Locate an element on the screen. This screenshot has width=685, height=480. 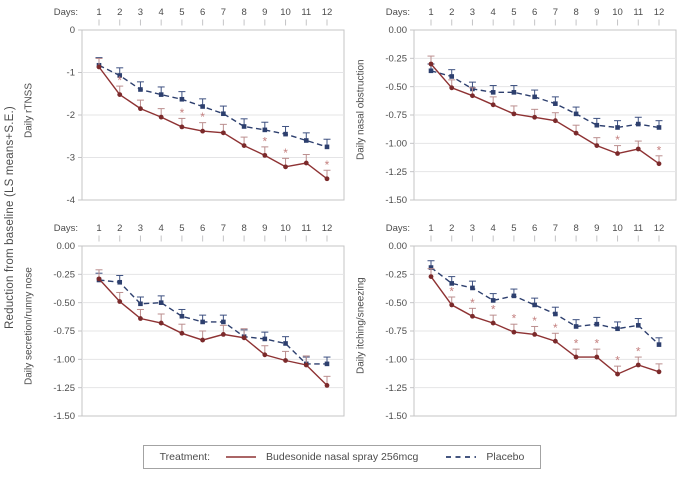
day-tick-label: 1 is located at coordinates (430, 12).